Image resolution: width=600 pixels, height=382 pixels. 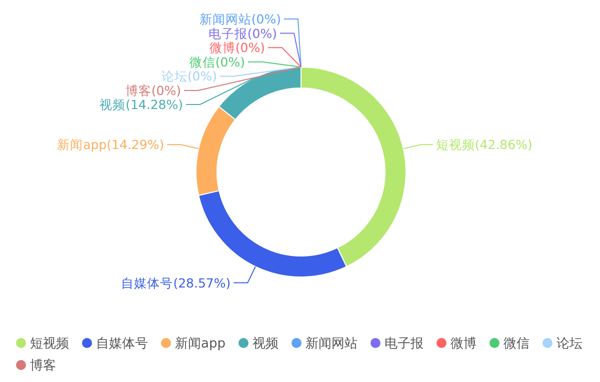 I want to click on slice-label: 自媒体号, so click(x=147, y=282).